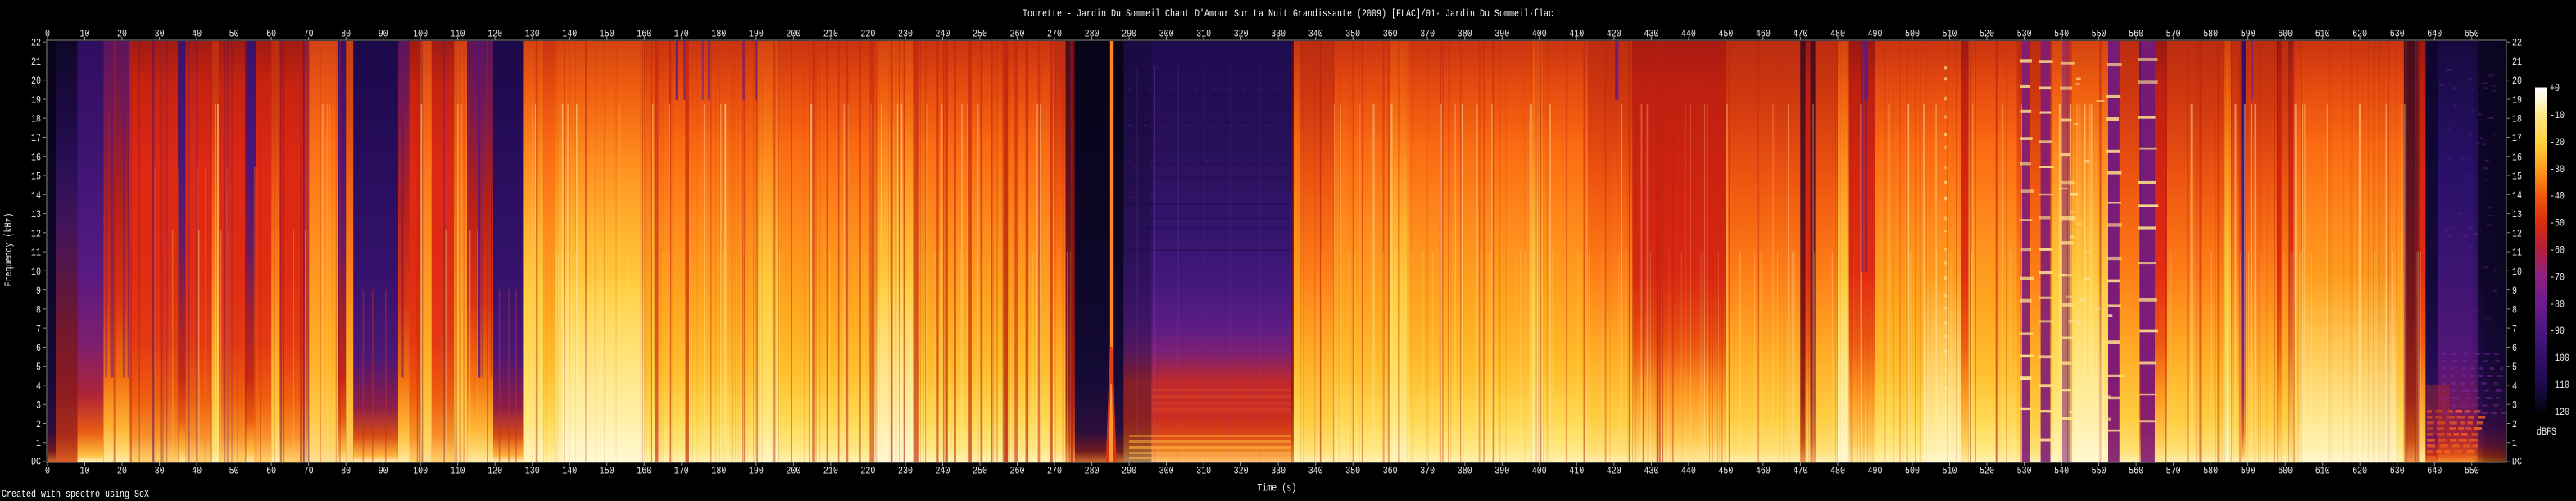 The width and height of the screenshot is (2576, 501). I want to click on svg-text: 19, so click(36, 101).